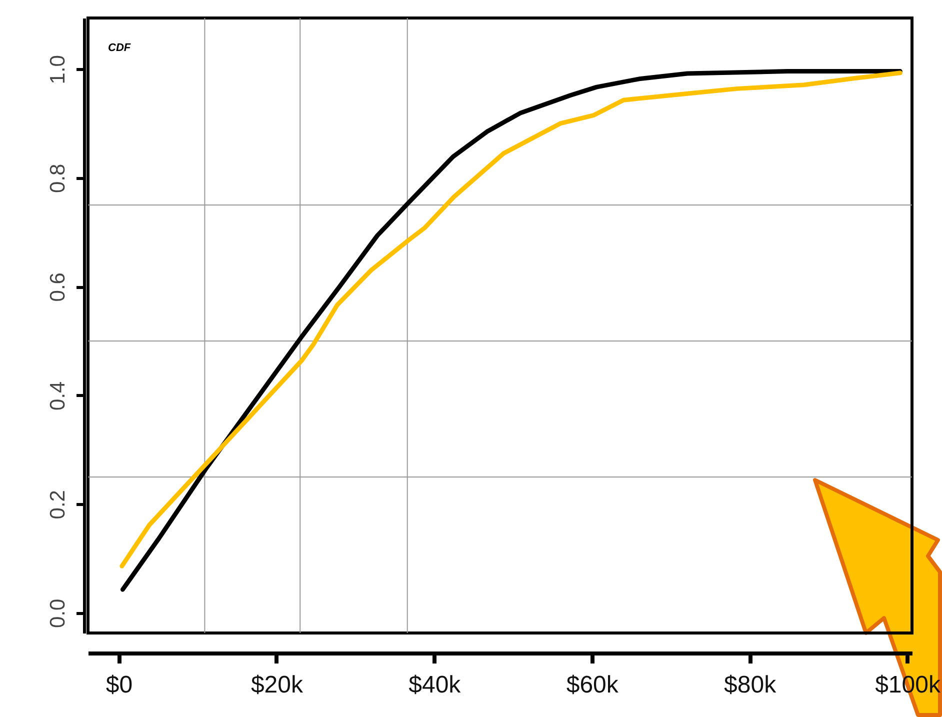 The image size is (942, 717). What do you see at coordinates (593, 685) in the screenshot?
I see `x-tick-label: $60k` at bounding box center [593, 685].